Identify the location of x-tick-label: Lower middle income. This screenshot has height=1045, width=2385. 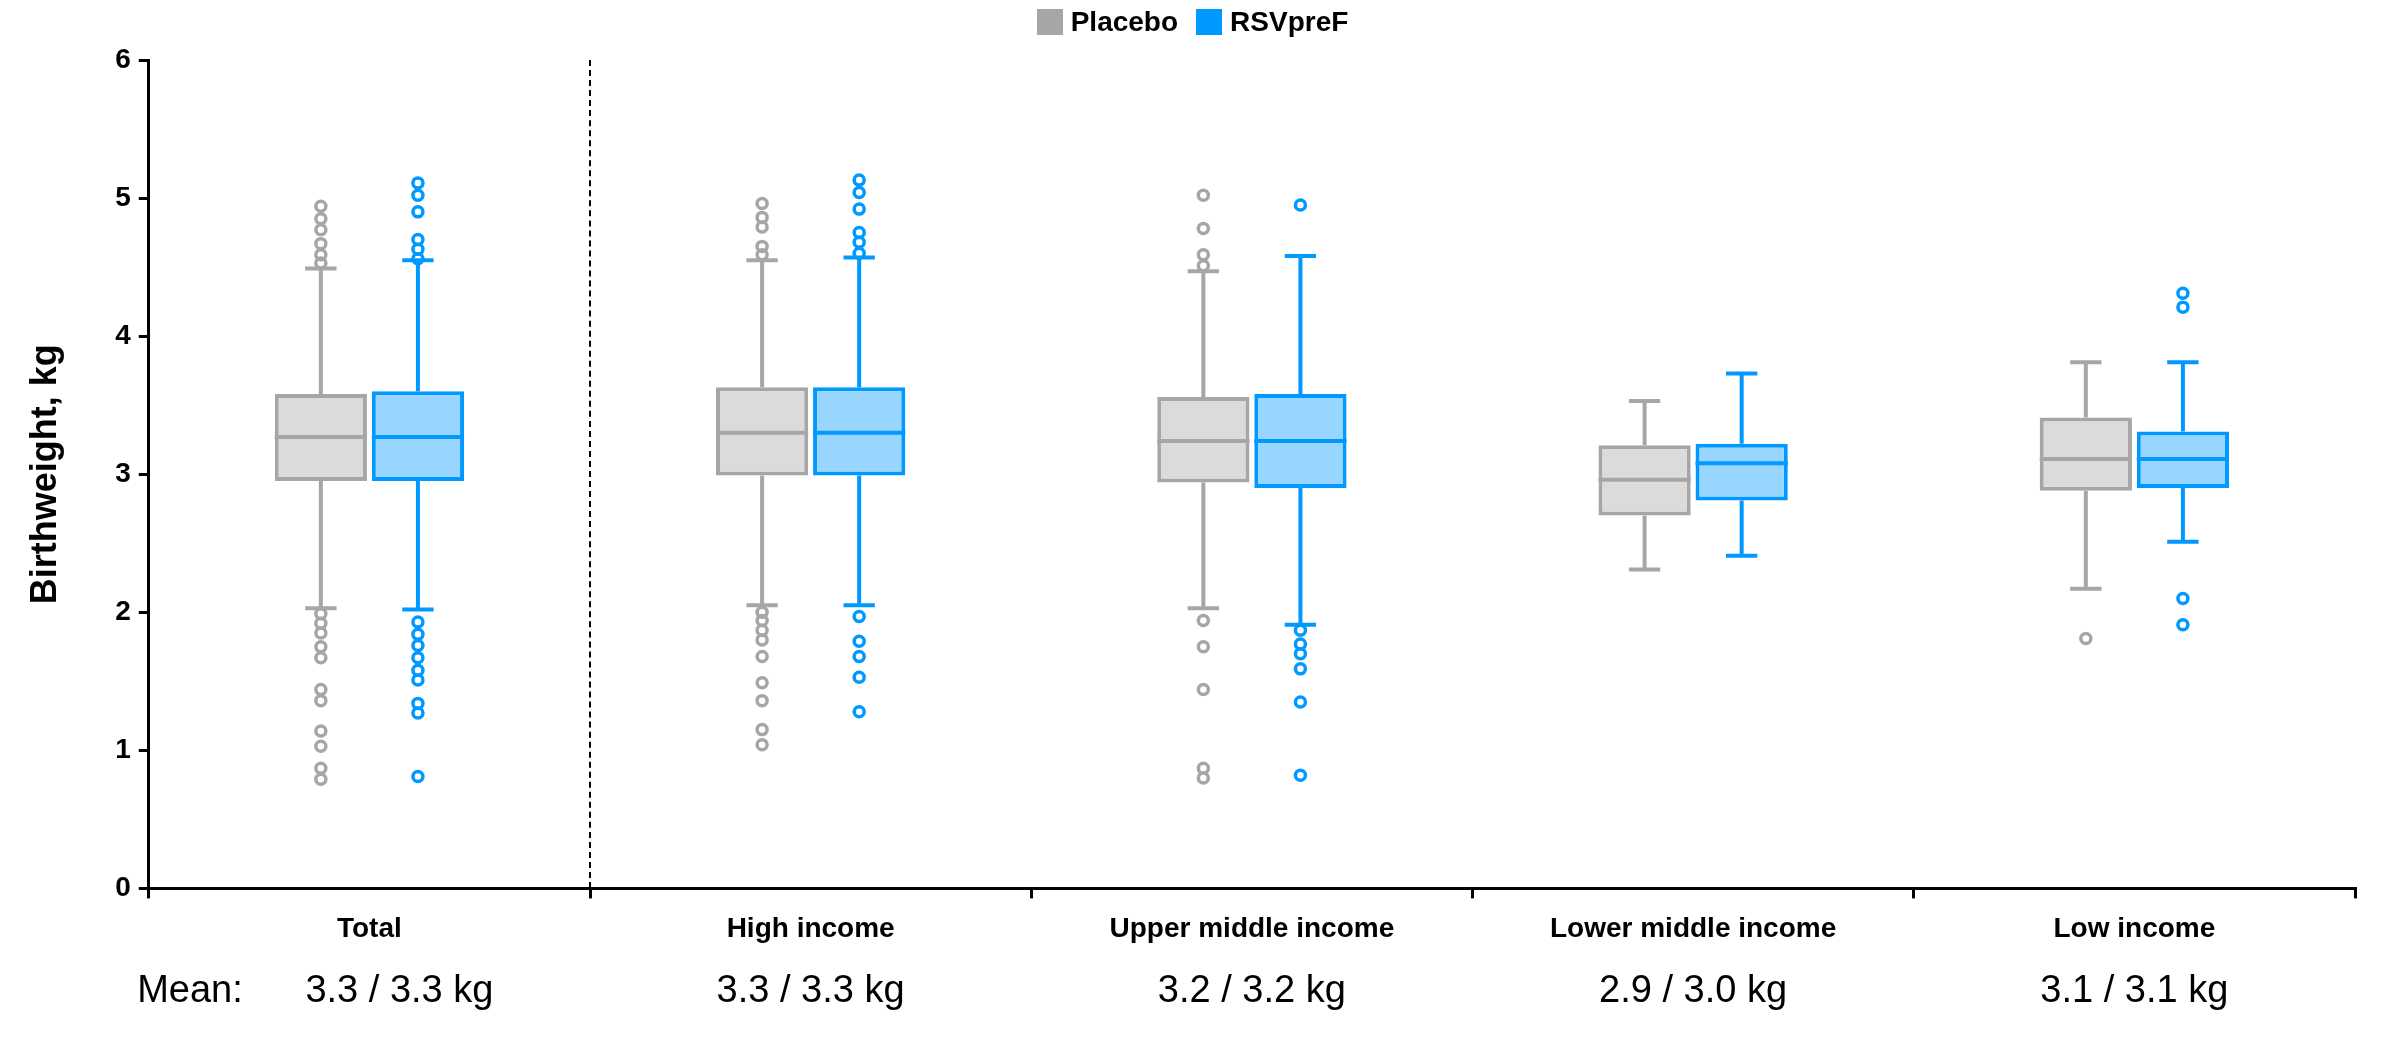
(1693, 927).